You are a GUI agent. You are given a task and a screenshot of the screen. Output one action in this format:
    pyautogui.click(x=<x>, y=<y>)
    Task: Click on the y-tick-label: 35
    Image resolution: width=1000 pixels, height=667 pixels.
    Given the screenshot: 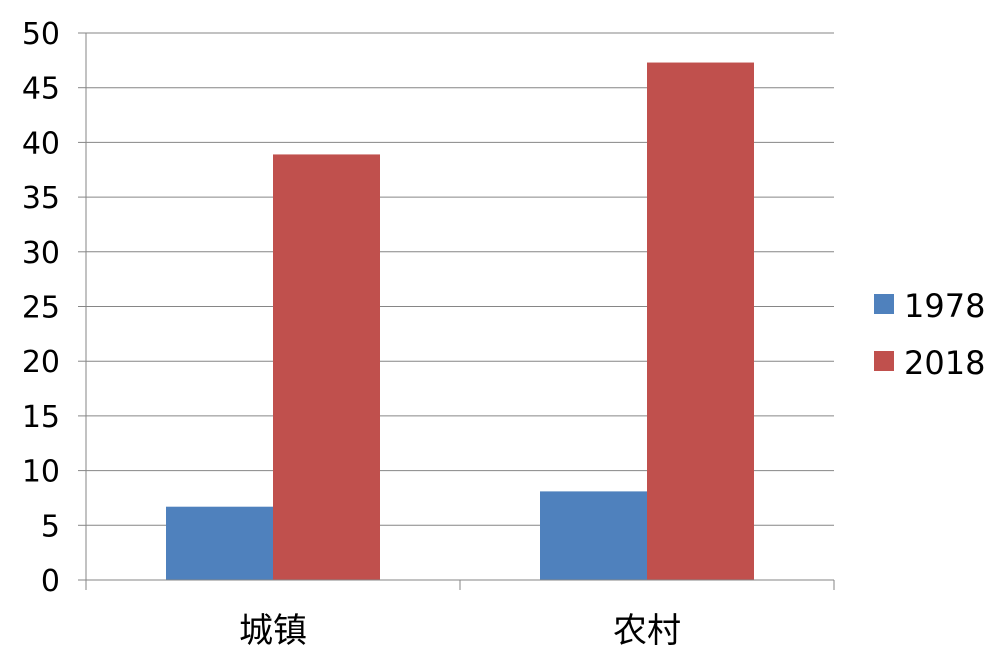 What is the action you would take?
    pyautogui.click(x=41, y=198)
    